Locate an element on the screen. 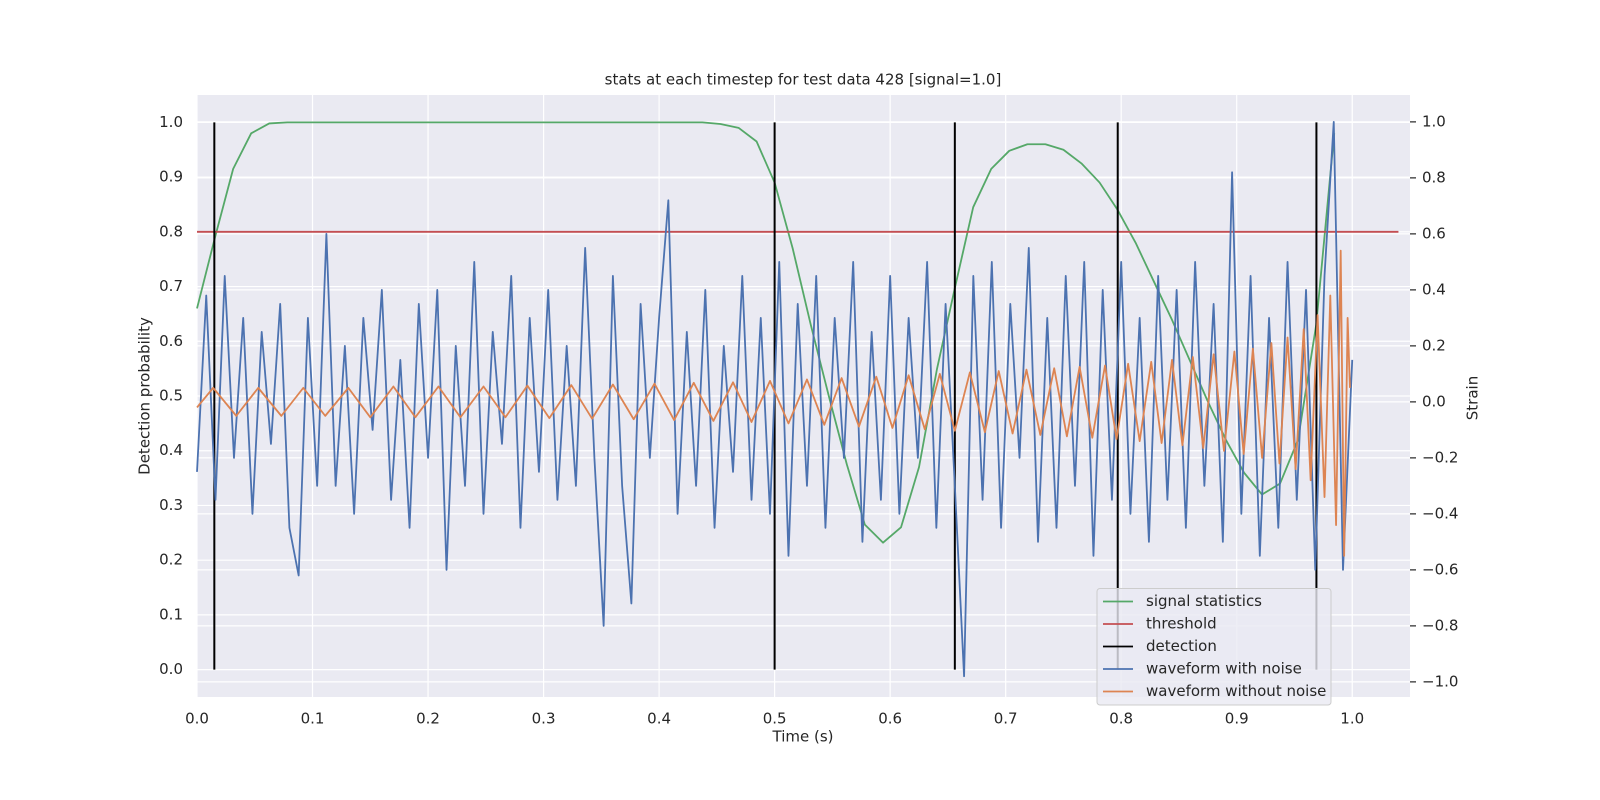 This screenshot has width=1600, height=800. legend-label: signal statistics is located at coordinates (1204, 601).